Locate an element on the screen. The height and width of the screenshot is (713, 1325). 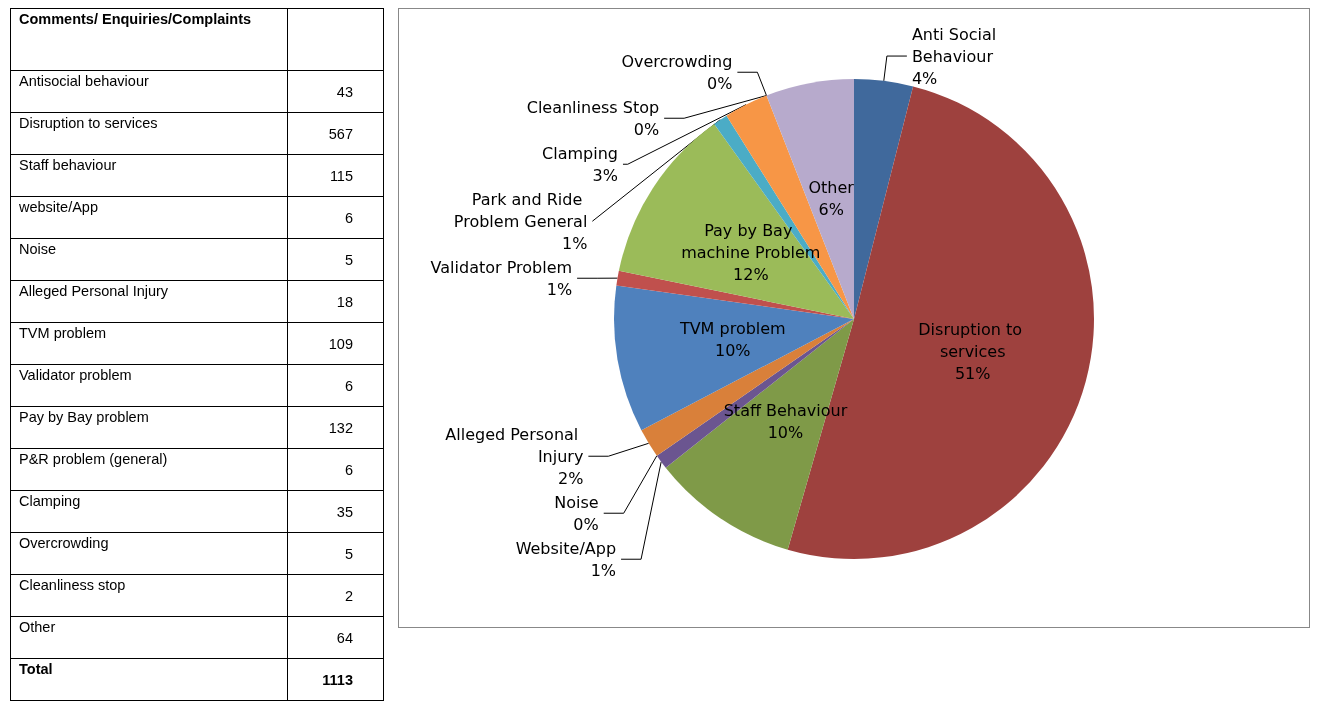
category-label: Alleged Personal Injury is located at coordinates (149, 301).